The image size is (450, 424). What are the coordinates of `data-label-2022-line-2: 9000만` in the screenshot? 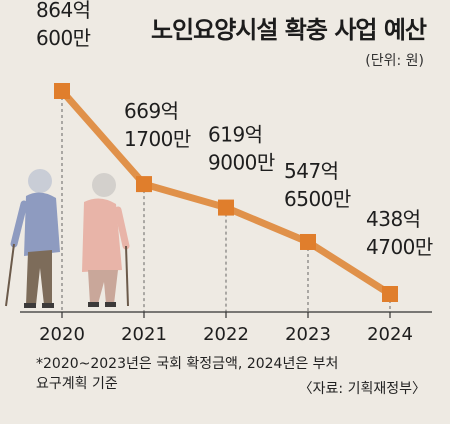 It's located at (241, 163).